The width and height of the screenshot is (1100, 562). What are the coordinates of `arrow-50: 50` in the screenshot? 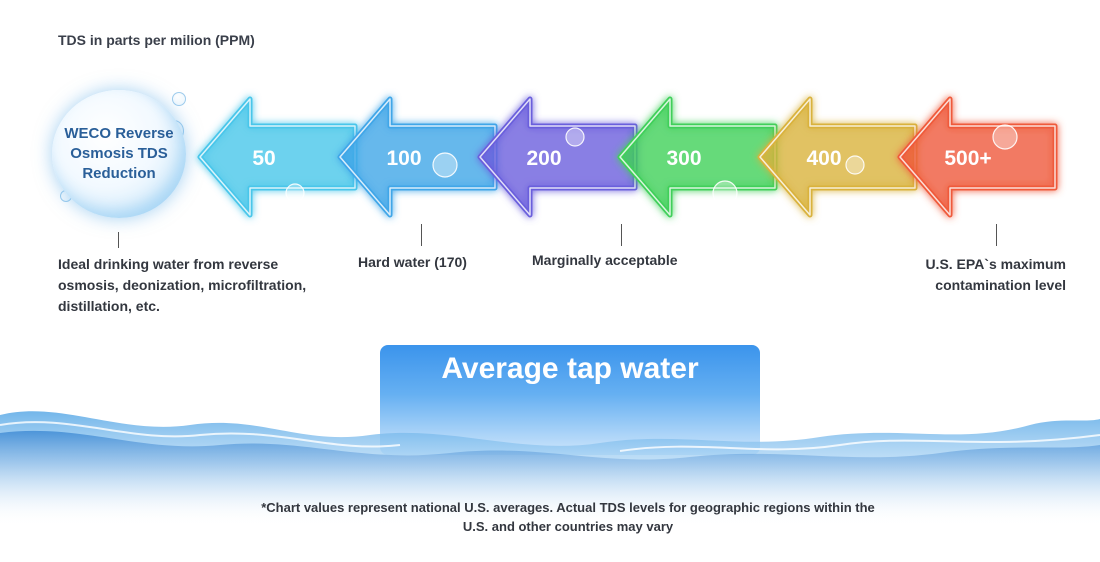 It's located at (277, 157).